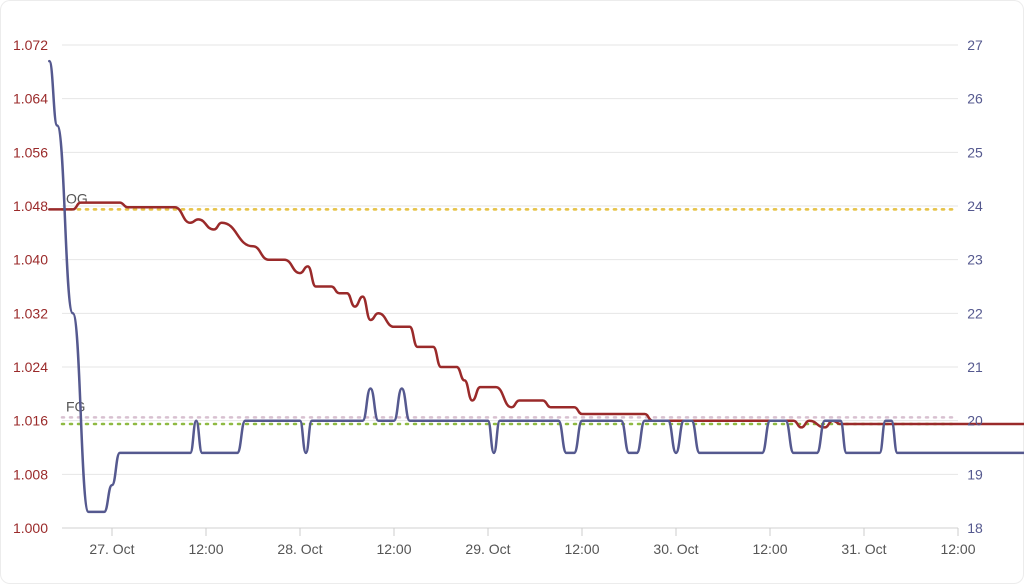 Image resolution: width=1024 pixels, height=584 pixels. Describe the element at coordinates (975, 421) in the screenshot. I see `right-tick-label: 20` at that location.